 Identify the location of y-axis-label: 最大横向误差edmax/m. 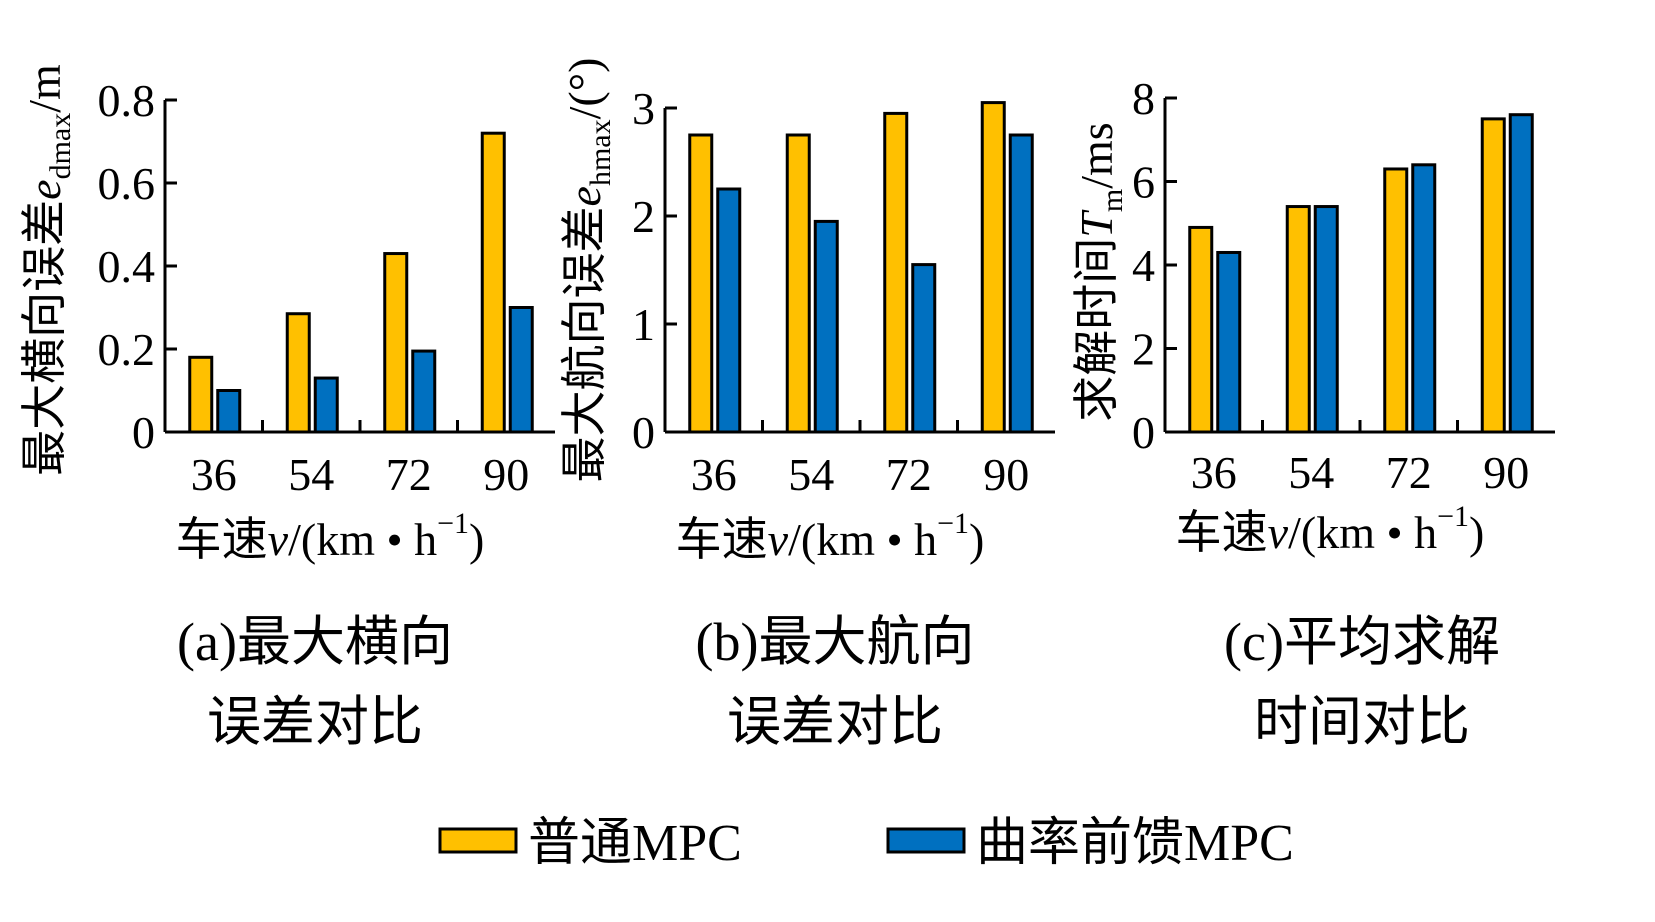
(48, 270).